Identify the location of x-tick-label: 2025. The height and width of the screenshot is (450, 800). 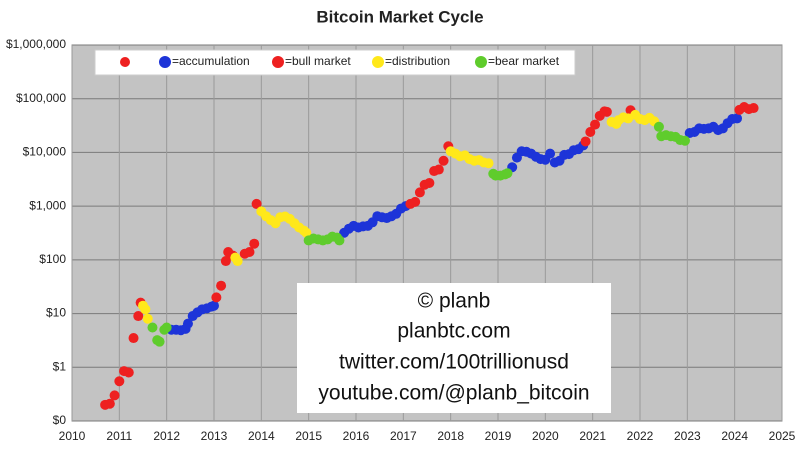
(782, 436).